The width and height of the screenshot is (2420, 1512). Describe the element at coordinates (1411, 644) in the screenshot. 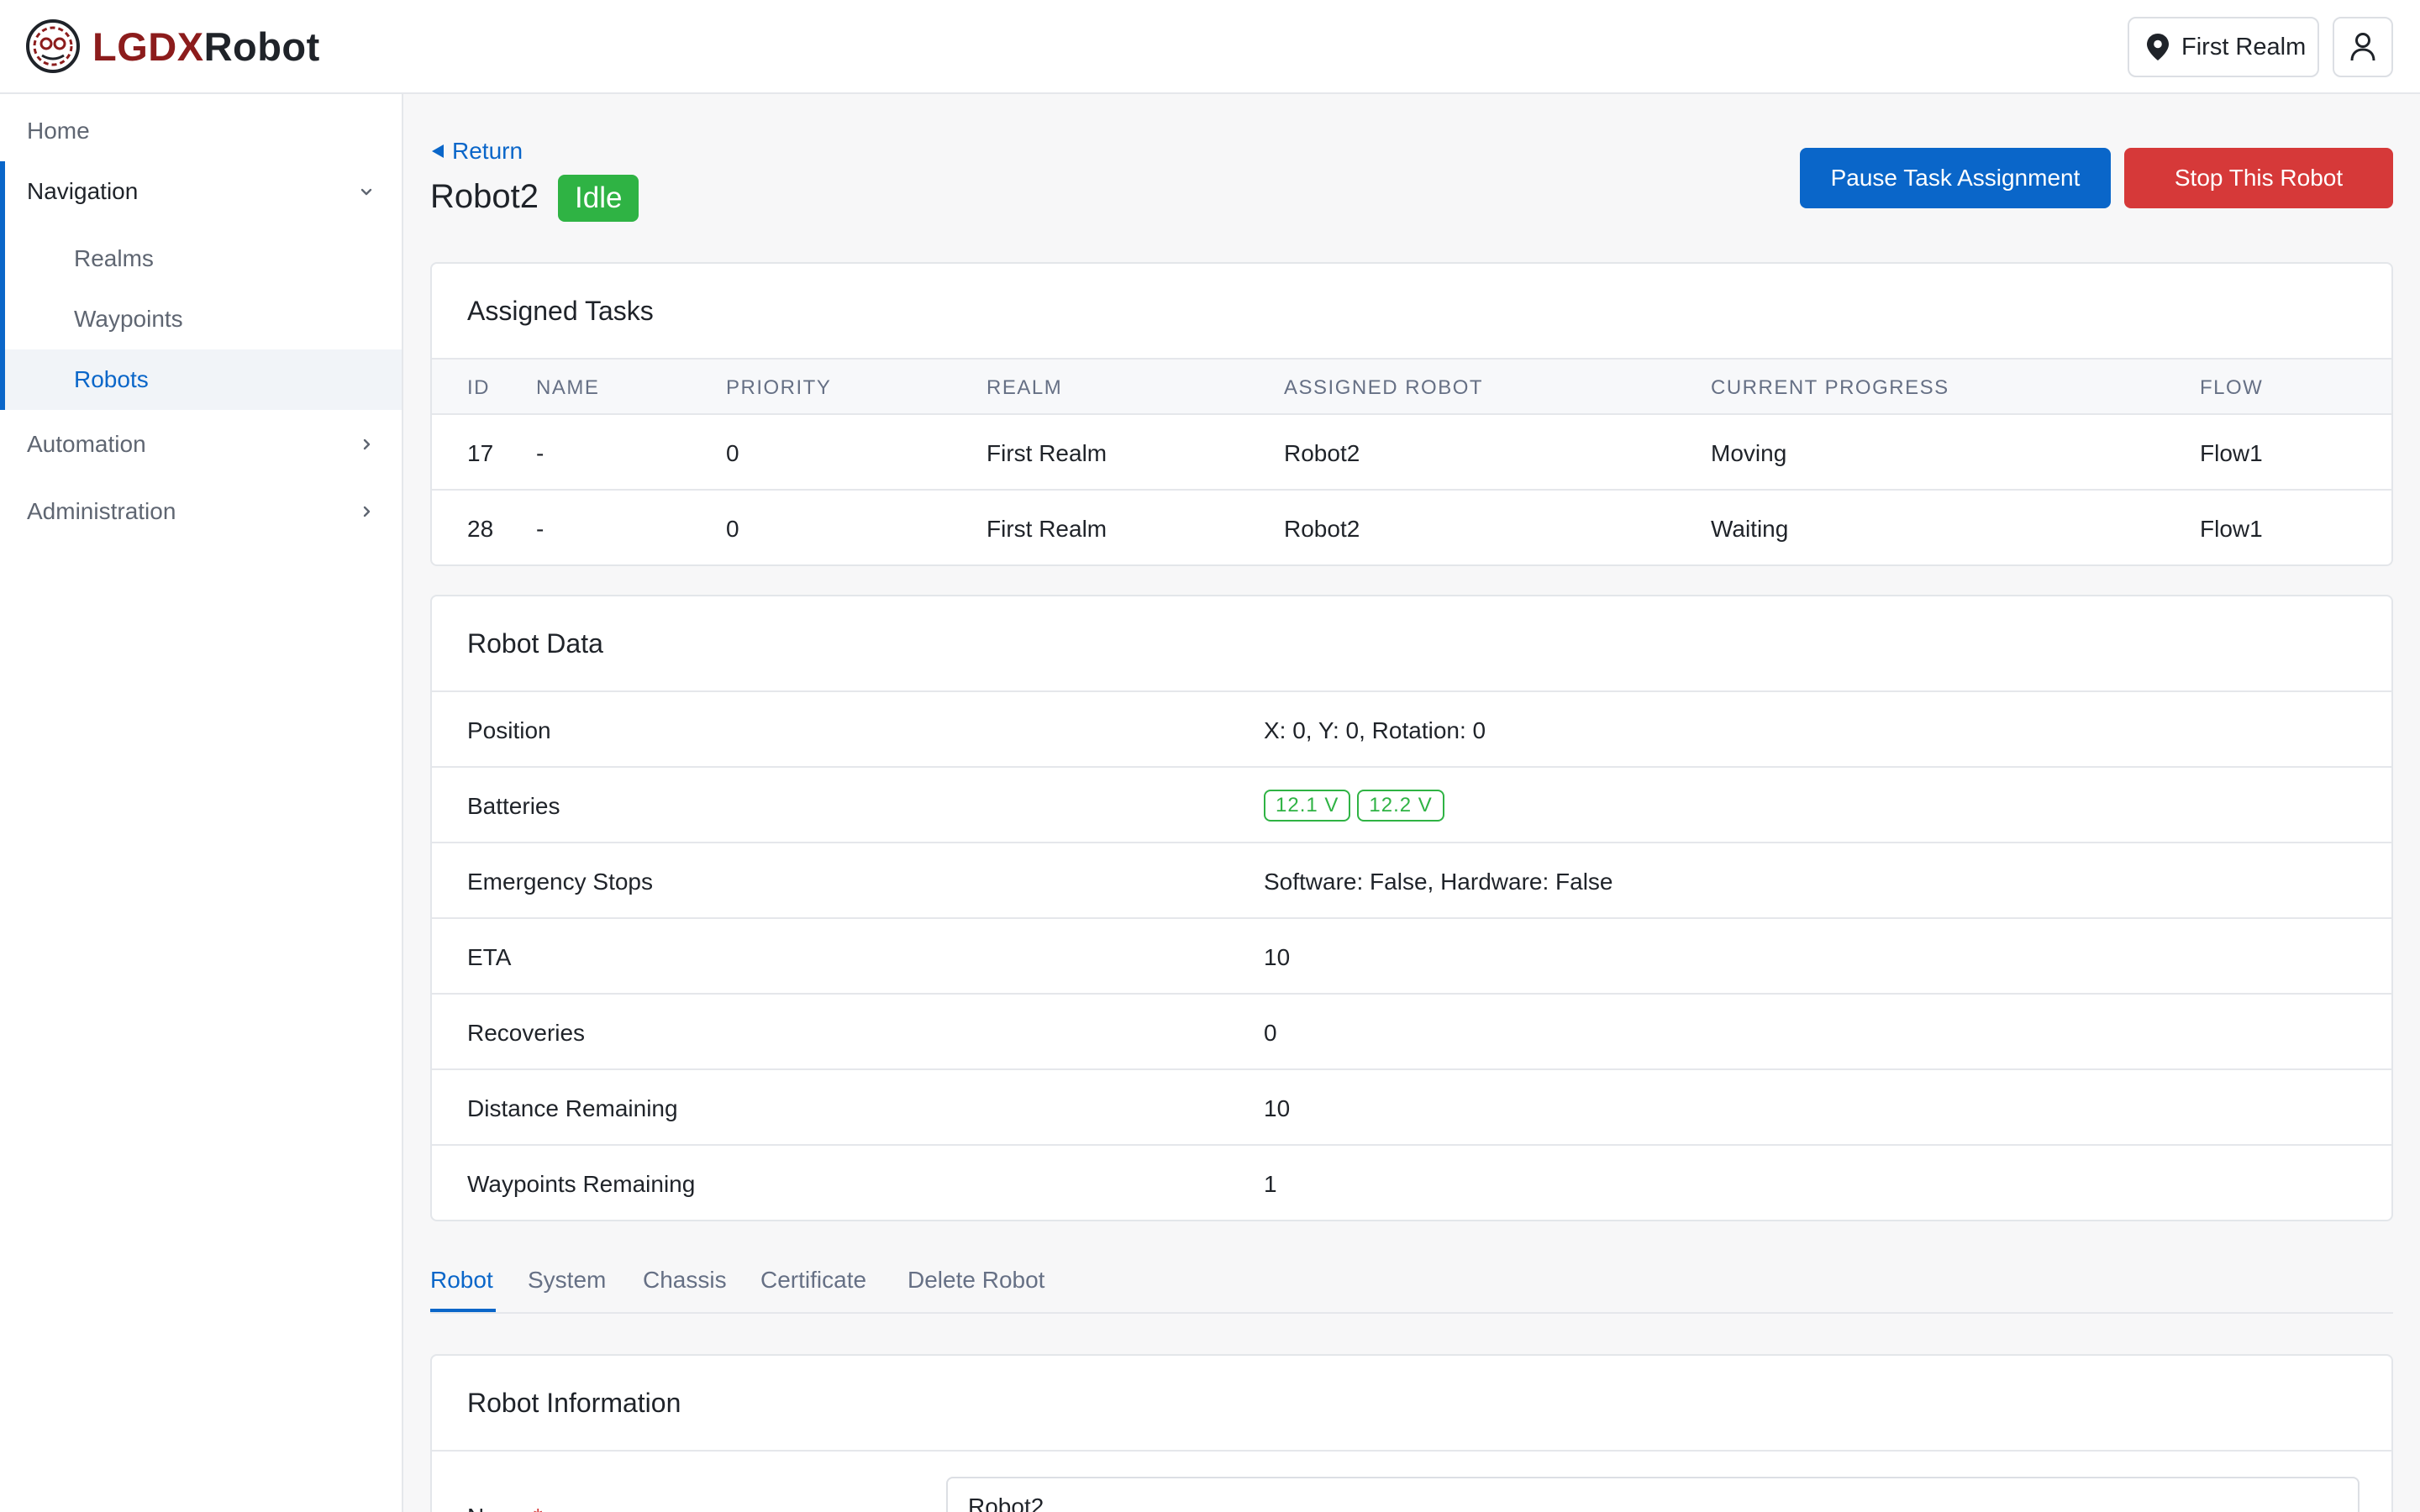

I see `card-title: Robot Data` at that location.